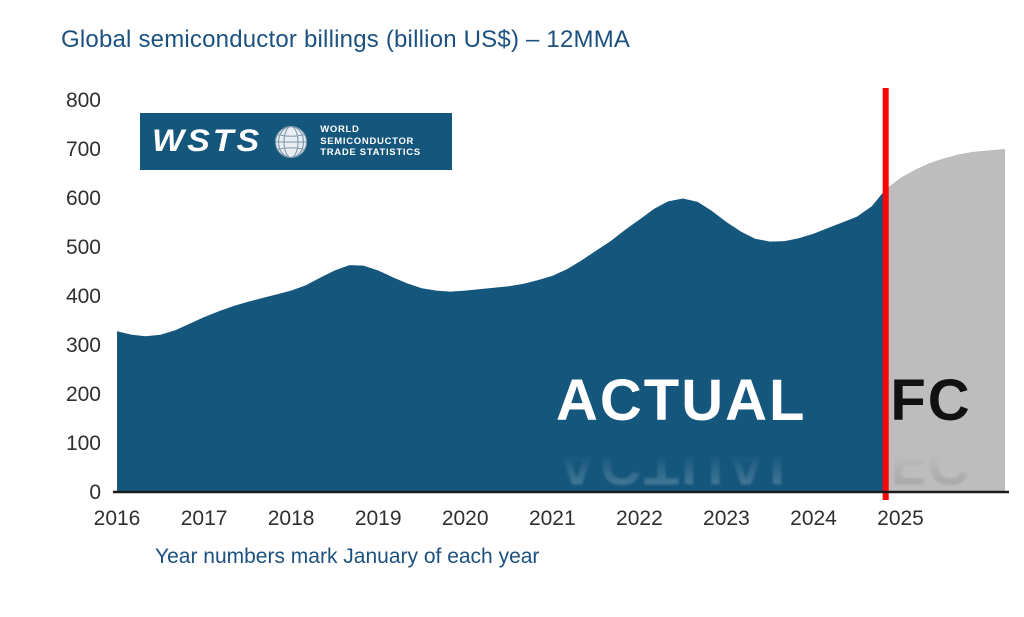 Image resolution: width=1024 pixels, height=617 pixels. I want to click on x-tick-label: 2022, so click(639, 518).